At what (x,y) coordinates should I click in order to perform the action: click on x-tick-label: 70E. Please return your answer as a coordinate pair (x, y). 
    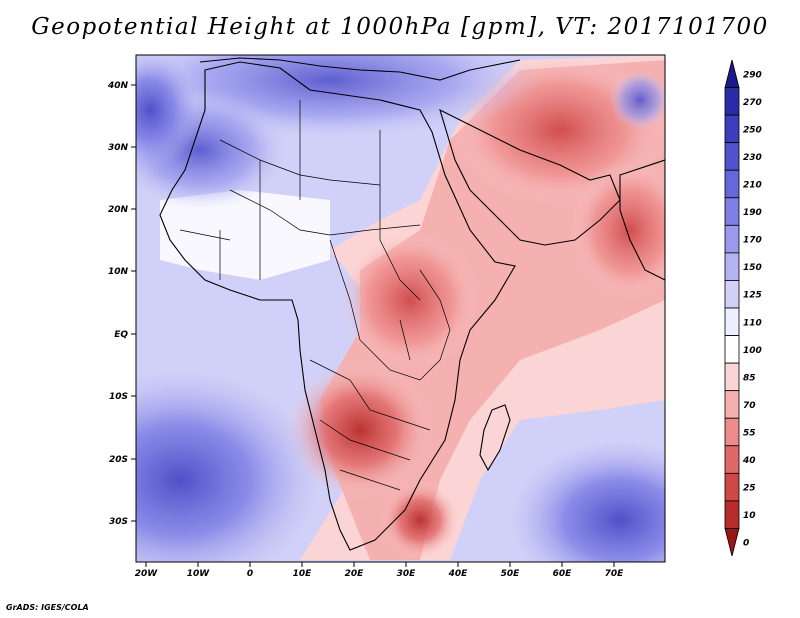
    Looking at the image, I should click on (615, 574).